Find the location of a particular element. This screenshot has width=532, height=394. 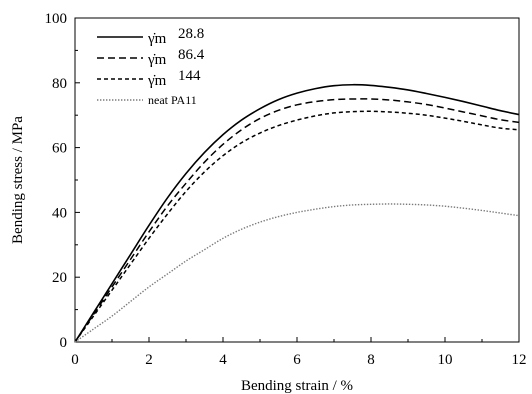

legend-value: 28.8 is located at coordinates (191, 34).